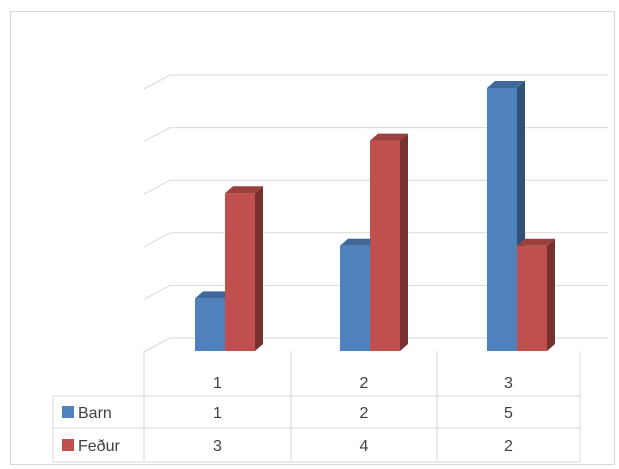 This screenshot has width=619, height=469. I want to click on legend-key-barn, so click(68, 412).